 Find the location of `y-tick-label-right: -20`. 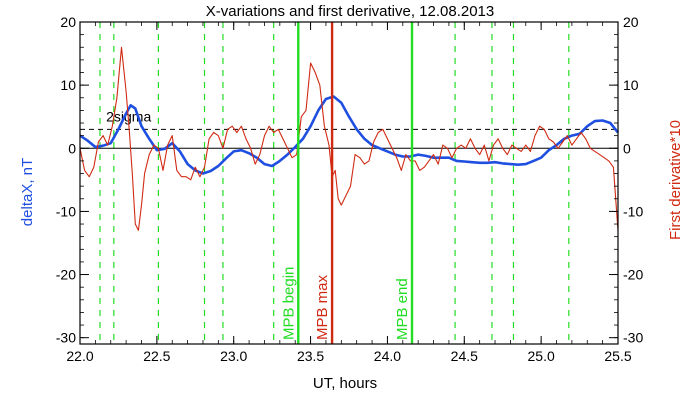

y-tick-label-right: -20 is located at coordinates (633, 275).